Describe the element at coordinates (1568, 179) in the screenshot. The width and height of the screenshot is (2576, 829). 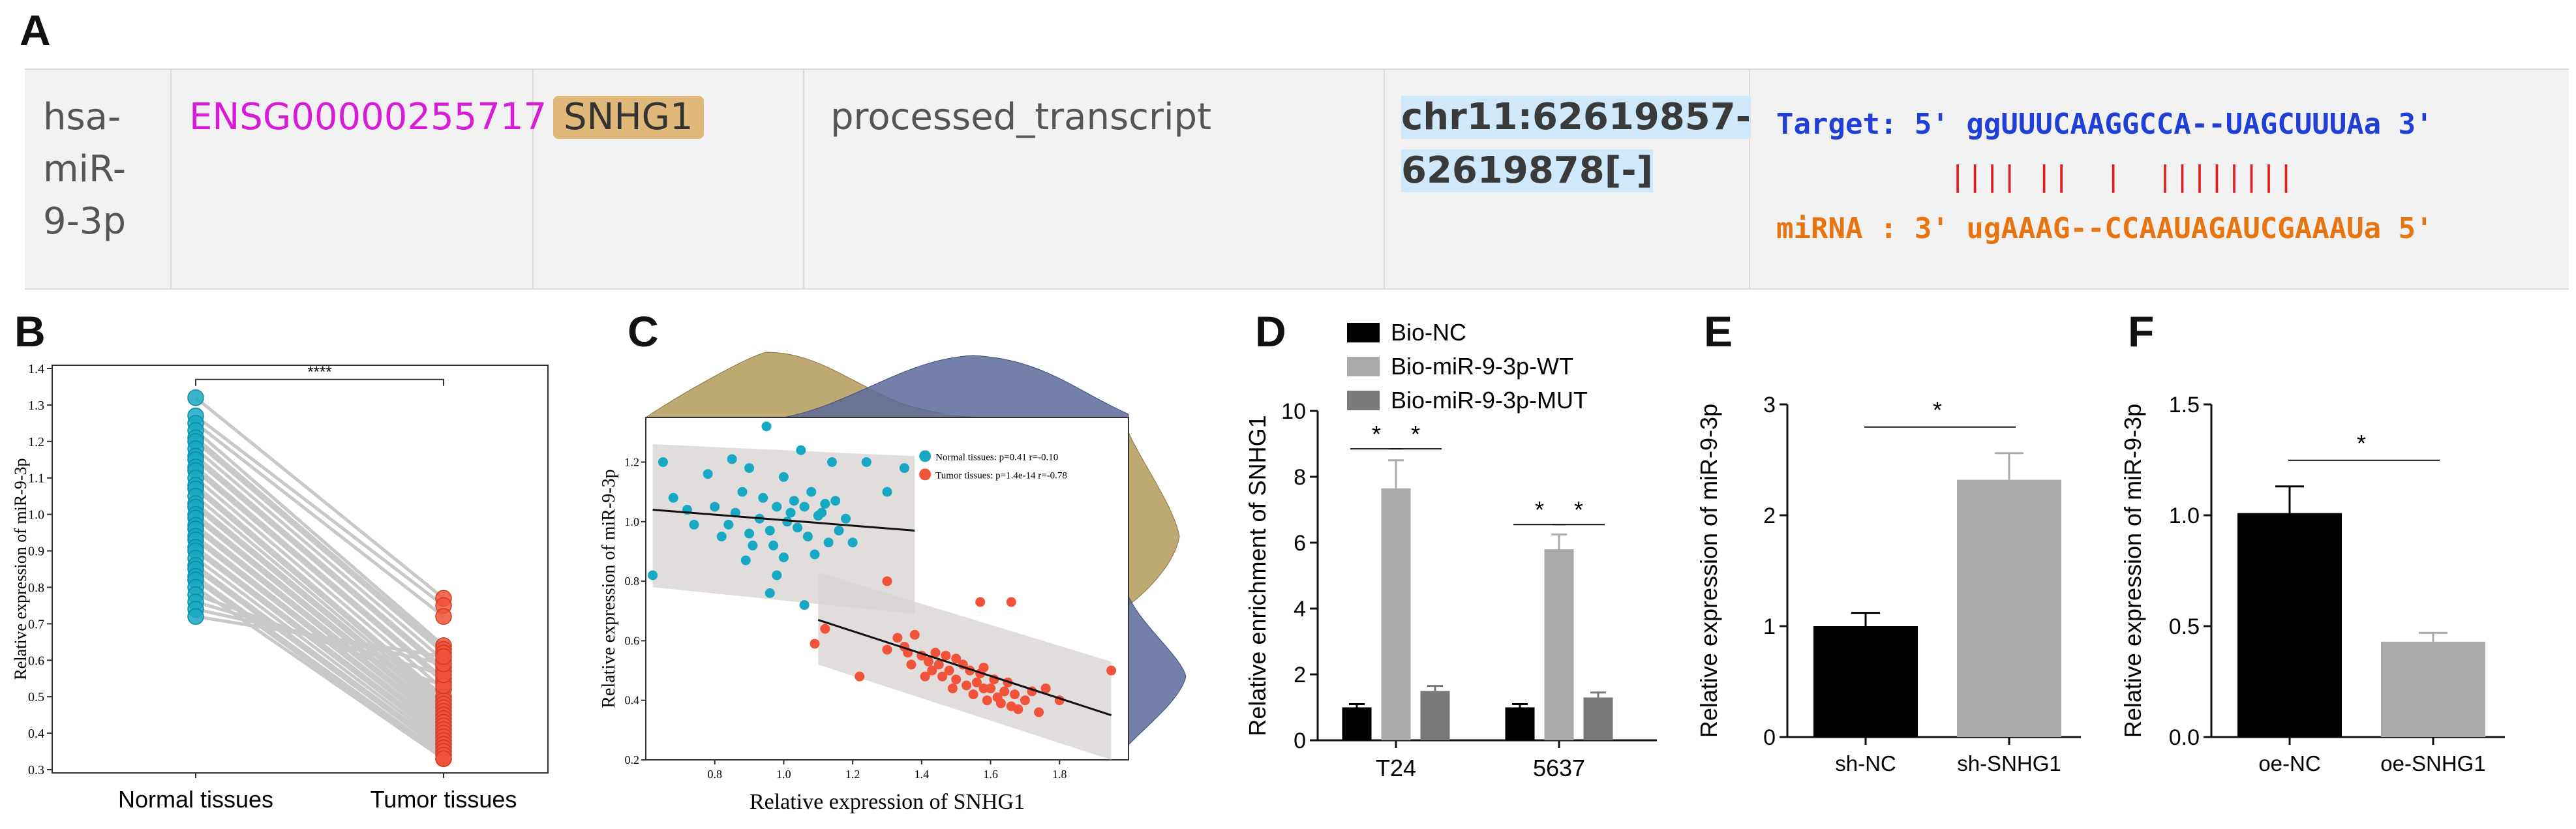
I see `locus-cell: chr11:62619857- 62619878[-]` at that location.